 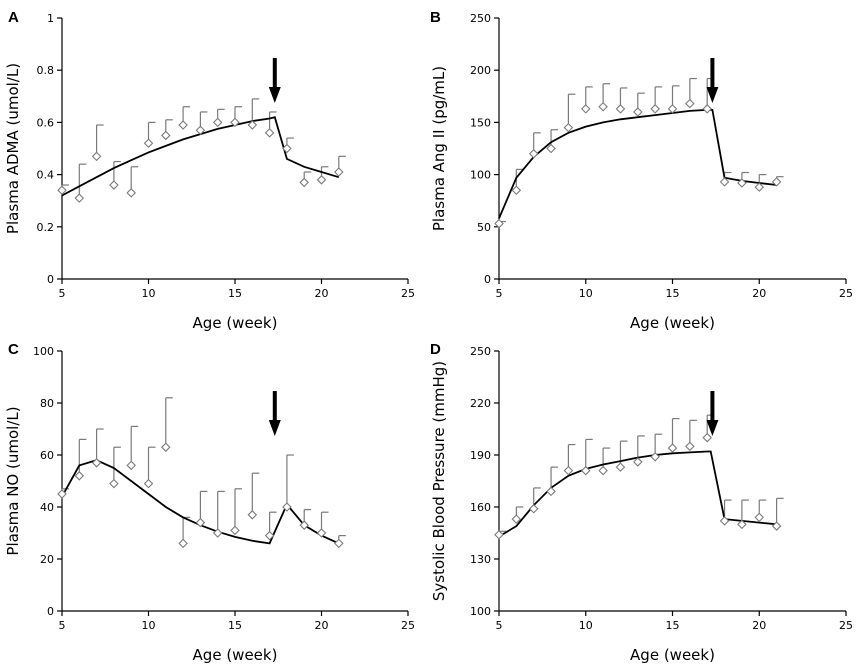 What do you see at coordinates (712, 95) in the screenshot?
I see `panel-b-arrow-icon` at bounding box center [712, 95].